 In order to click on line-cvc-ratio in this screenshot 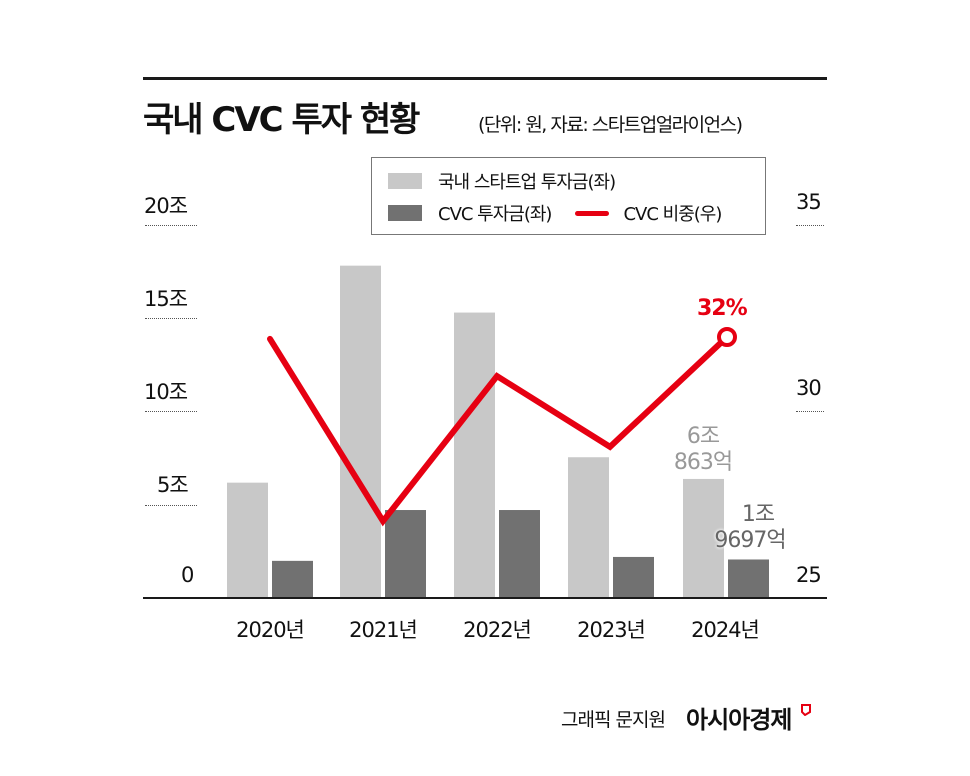, I will do `click(498, 430)`.